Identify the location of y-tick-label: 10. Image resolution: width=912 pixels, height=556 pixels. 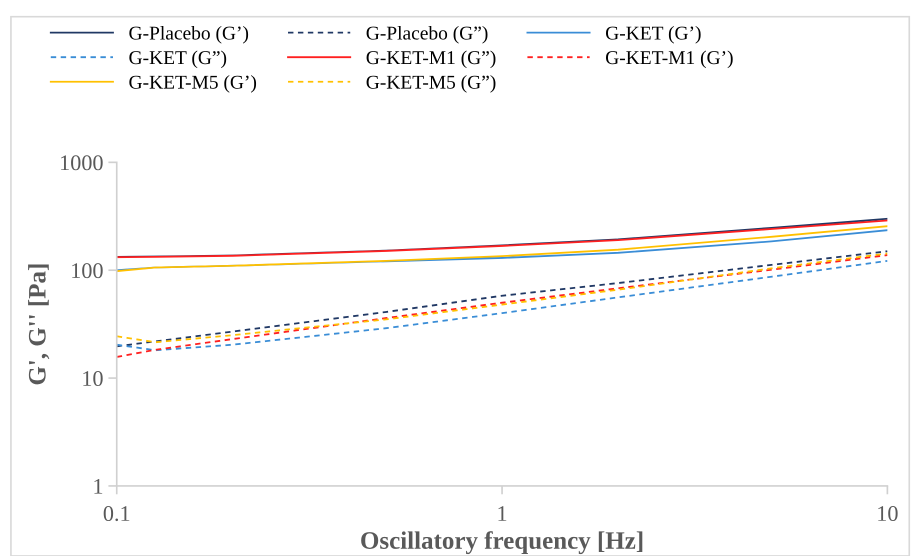
(93, 378).